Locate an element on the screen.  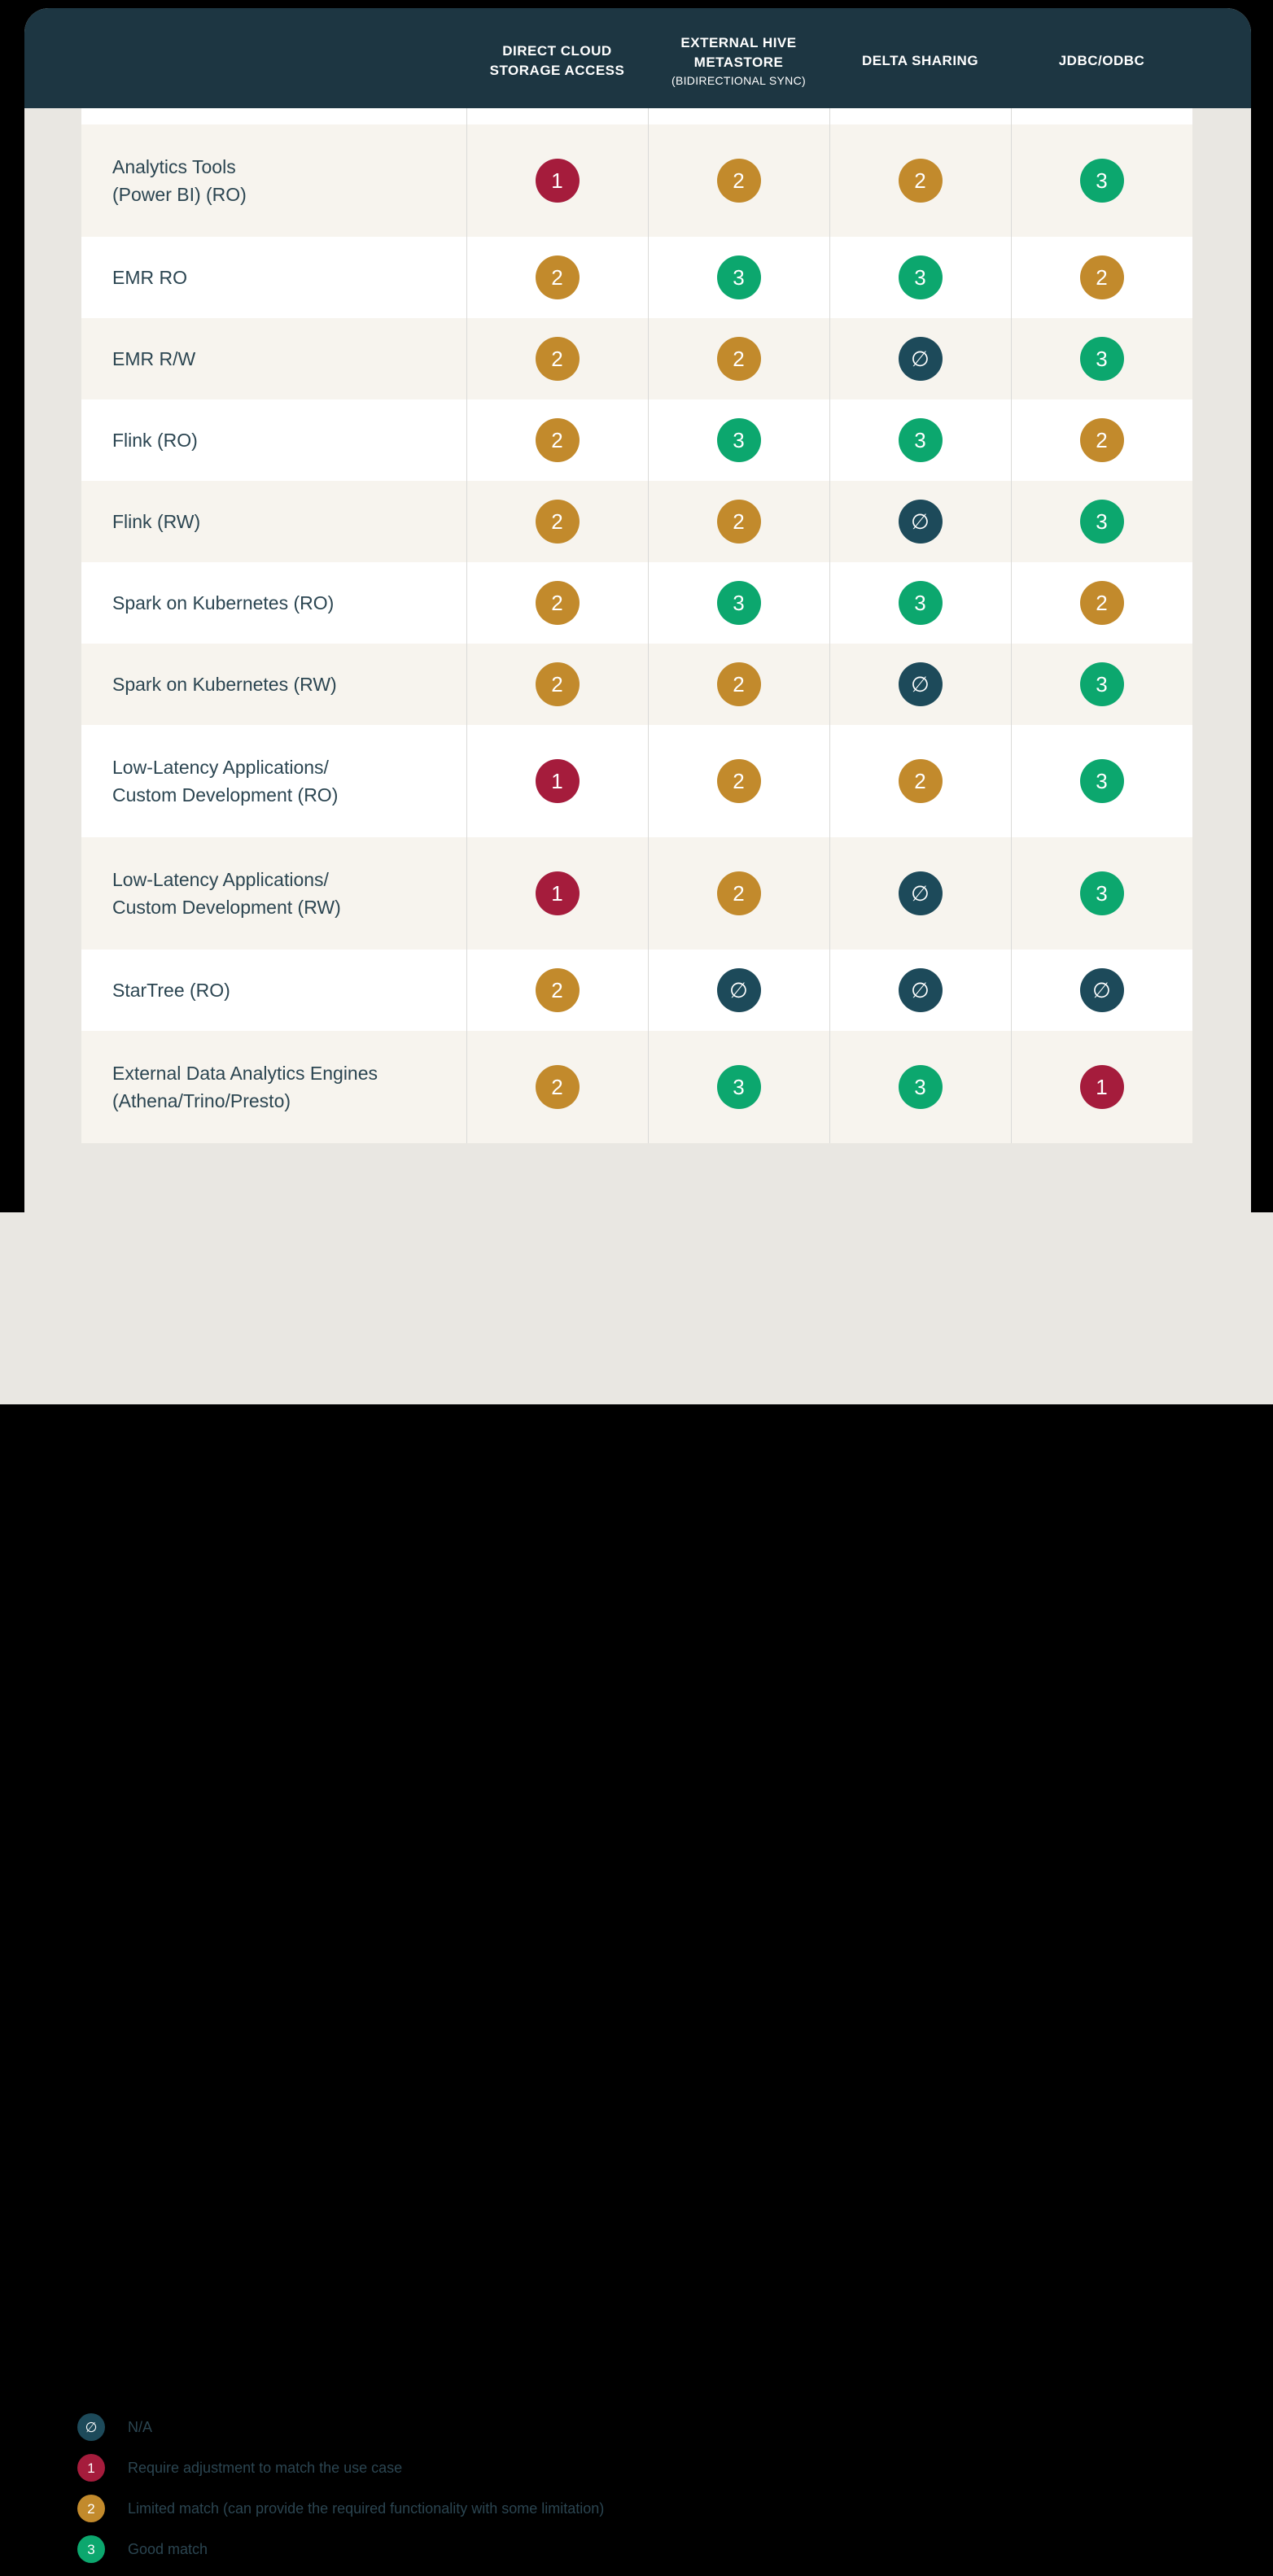
table-row: Analytics Tools (Power BI) (RO) 1 2 2 3 is located at coordinates (636, 180).